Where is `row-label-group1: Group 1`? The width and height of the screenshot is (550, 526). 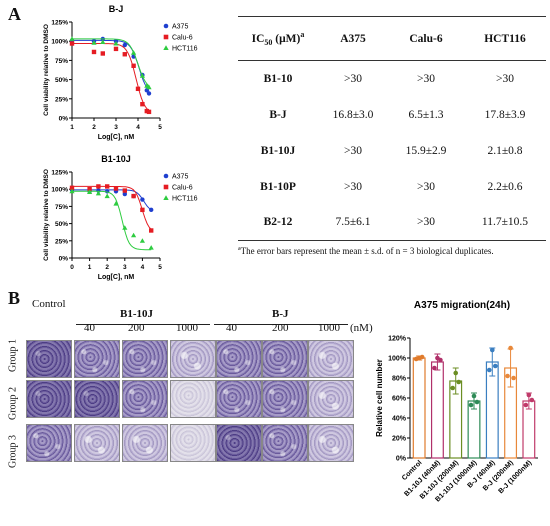 row-label-group1: Group 1 is located at coordinates (13, 355).